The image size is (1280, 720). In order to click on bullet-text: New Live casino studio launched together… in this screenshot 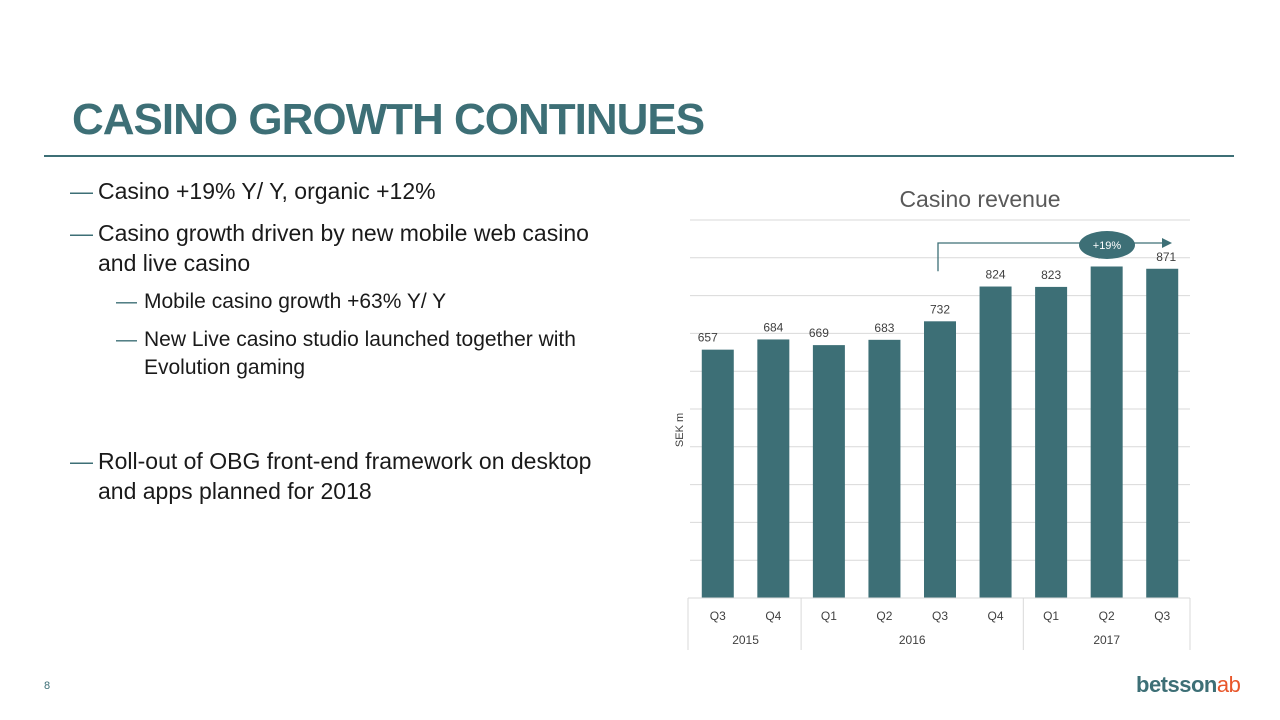, I will do `click(360, 353)`.